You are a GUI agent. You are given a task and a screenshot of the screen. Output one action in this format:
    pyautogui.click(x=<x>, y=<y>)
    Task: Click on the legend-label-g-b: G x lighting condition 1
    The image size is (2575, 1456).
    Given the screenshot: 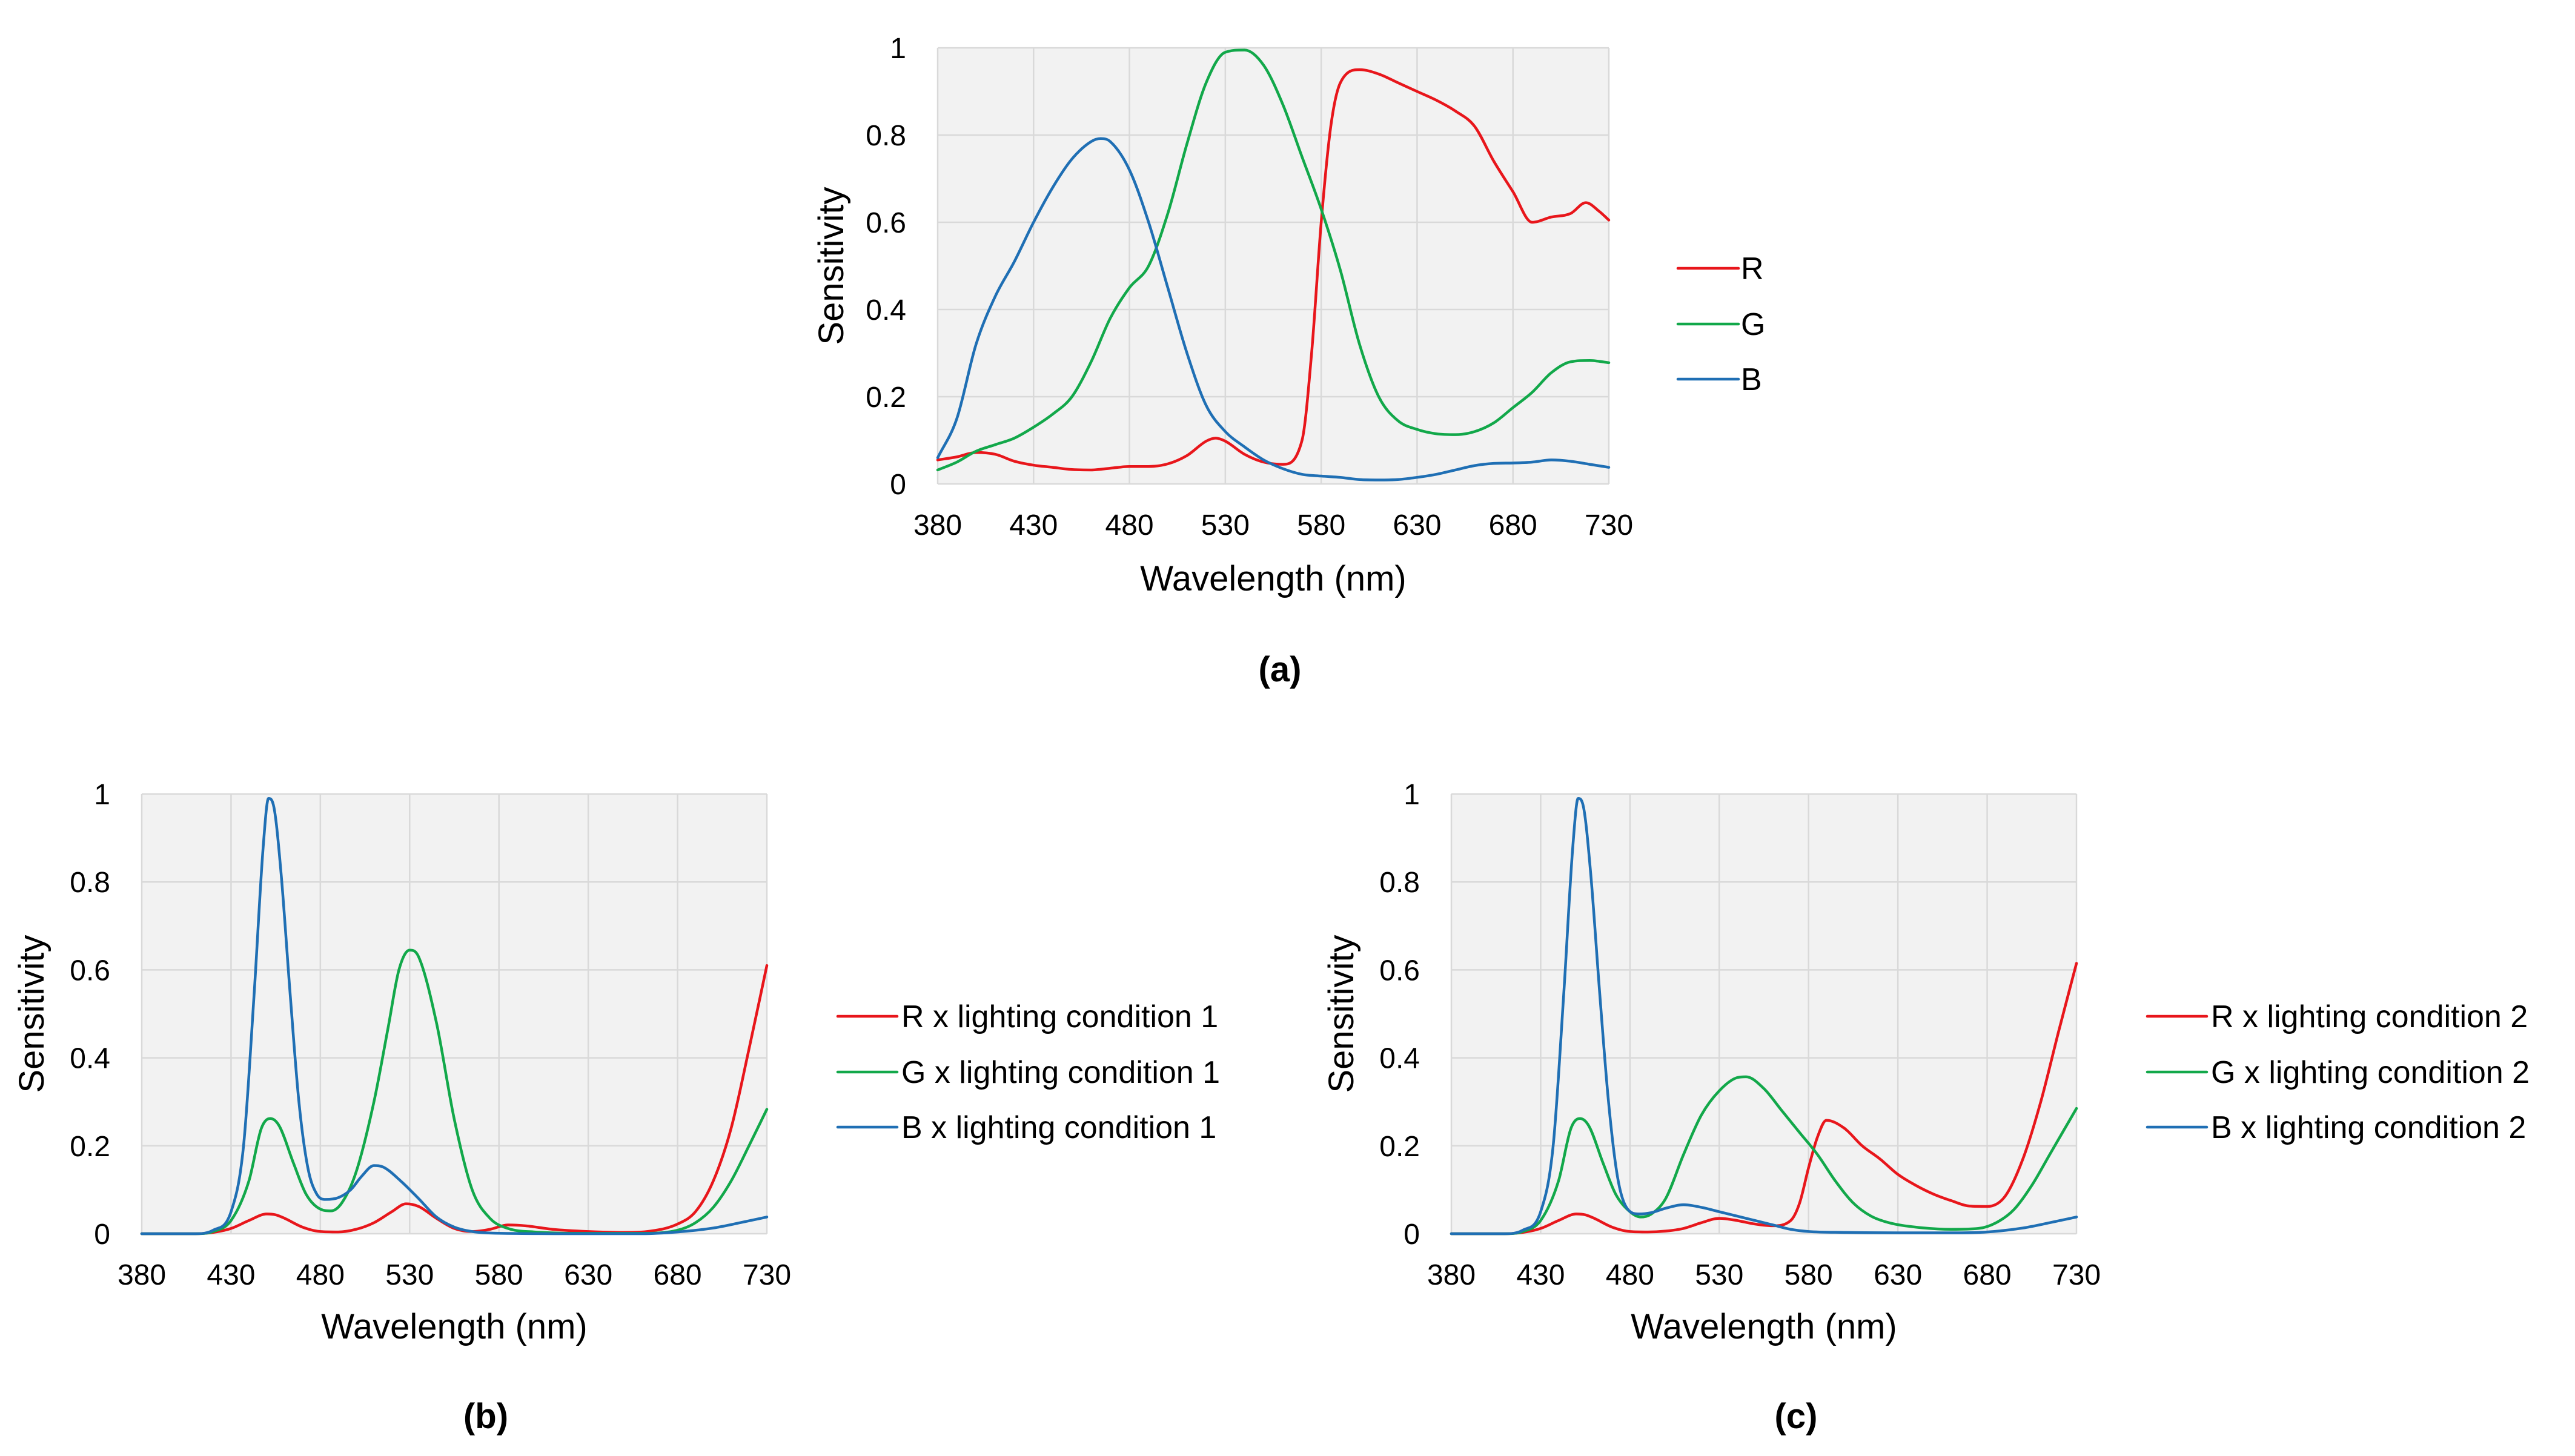 What is the action you would take?
    pyautogui.click(x=1060, y=1072)
    